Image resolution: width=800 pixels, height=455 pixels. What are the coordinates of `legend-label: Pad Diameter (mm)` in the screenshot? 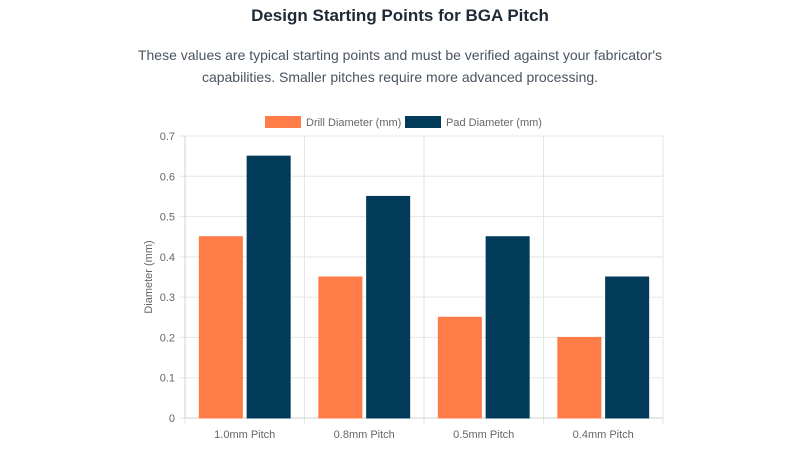 It's located at (494, 123).